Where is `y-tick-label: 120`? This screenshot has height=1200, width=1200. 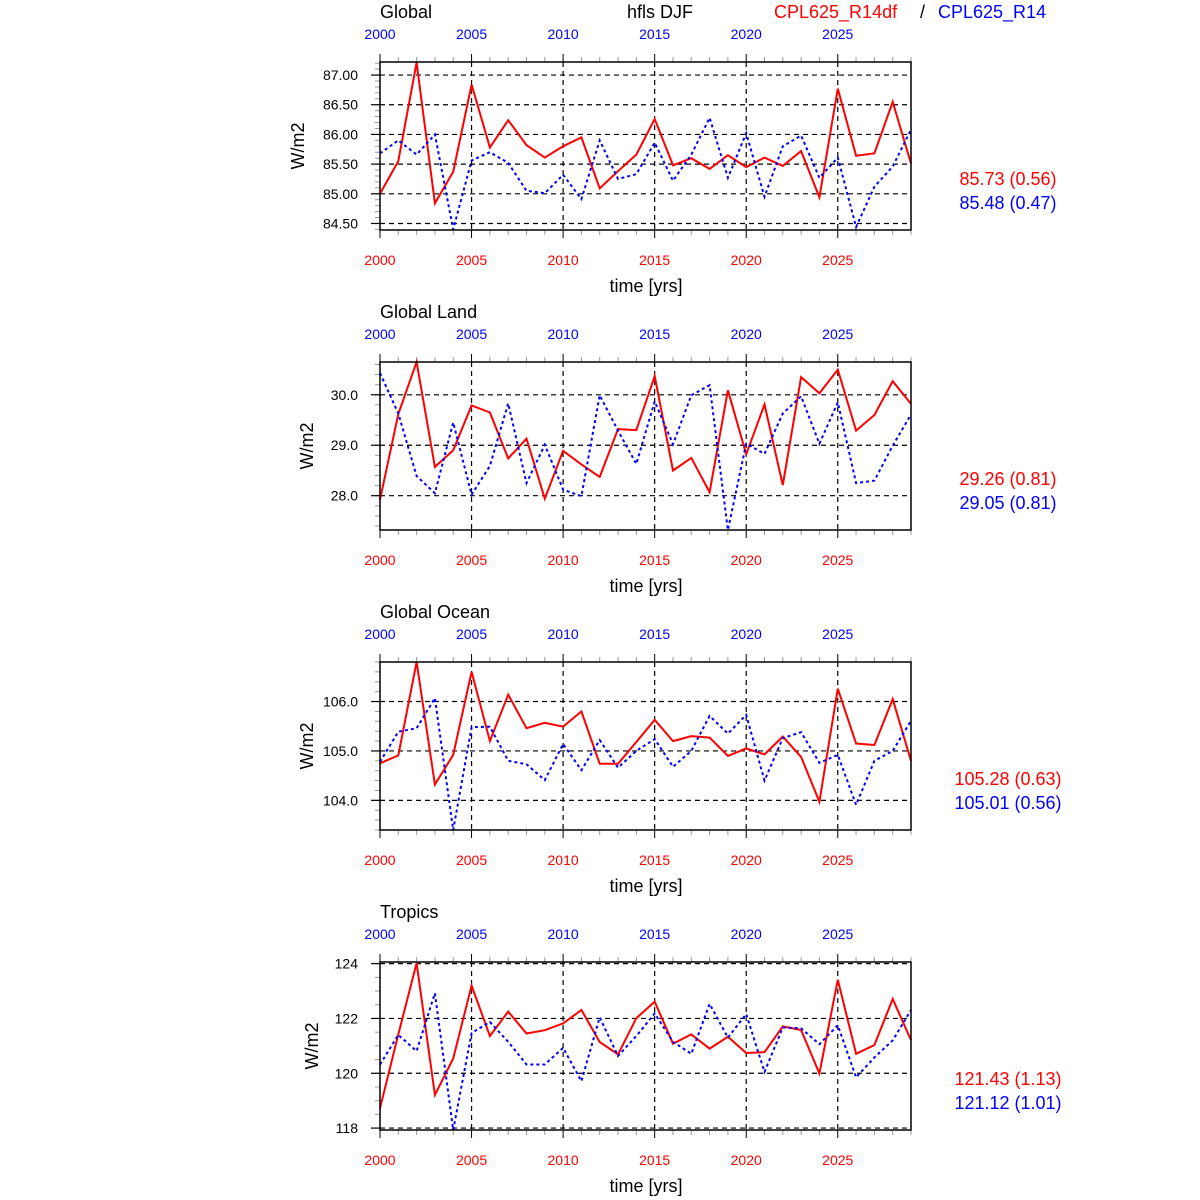 y-tick-label: 120 is located at coordinates (347, 1073).